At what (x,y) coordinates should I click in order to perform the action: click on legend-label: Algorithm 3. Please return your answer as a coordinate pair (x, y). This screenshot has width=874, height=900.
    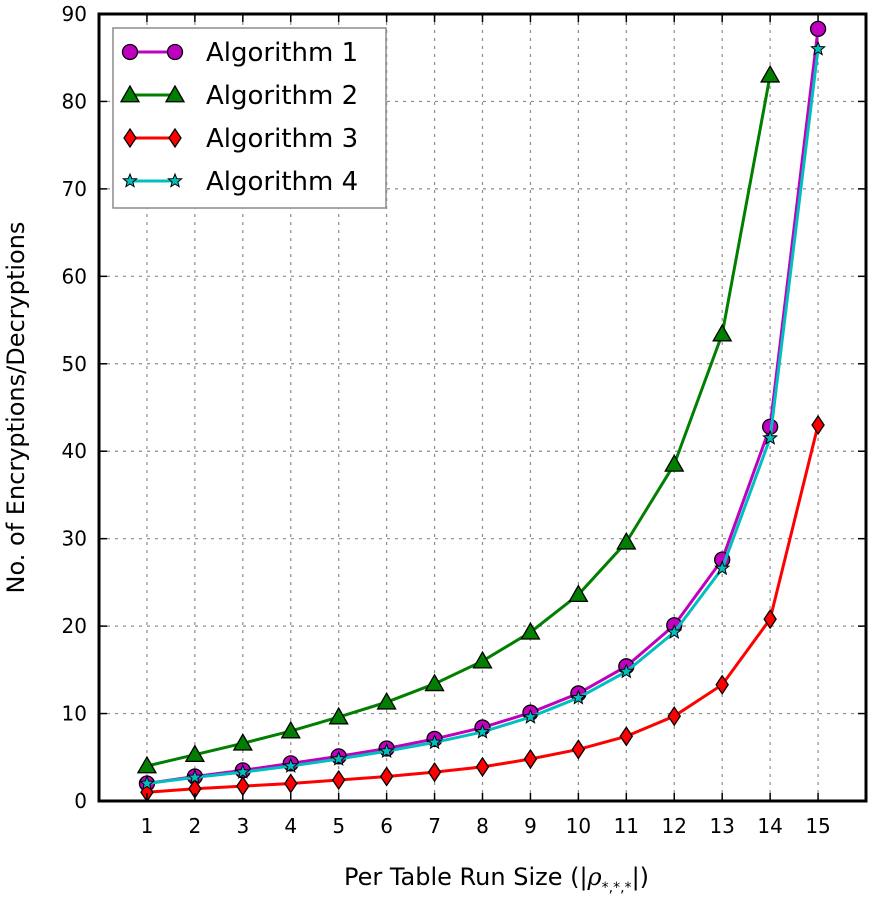
    Looking at the image, I should click on (282, 139).